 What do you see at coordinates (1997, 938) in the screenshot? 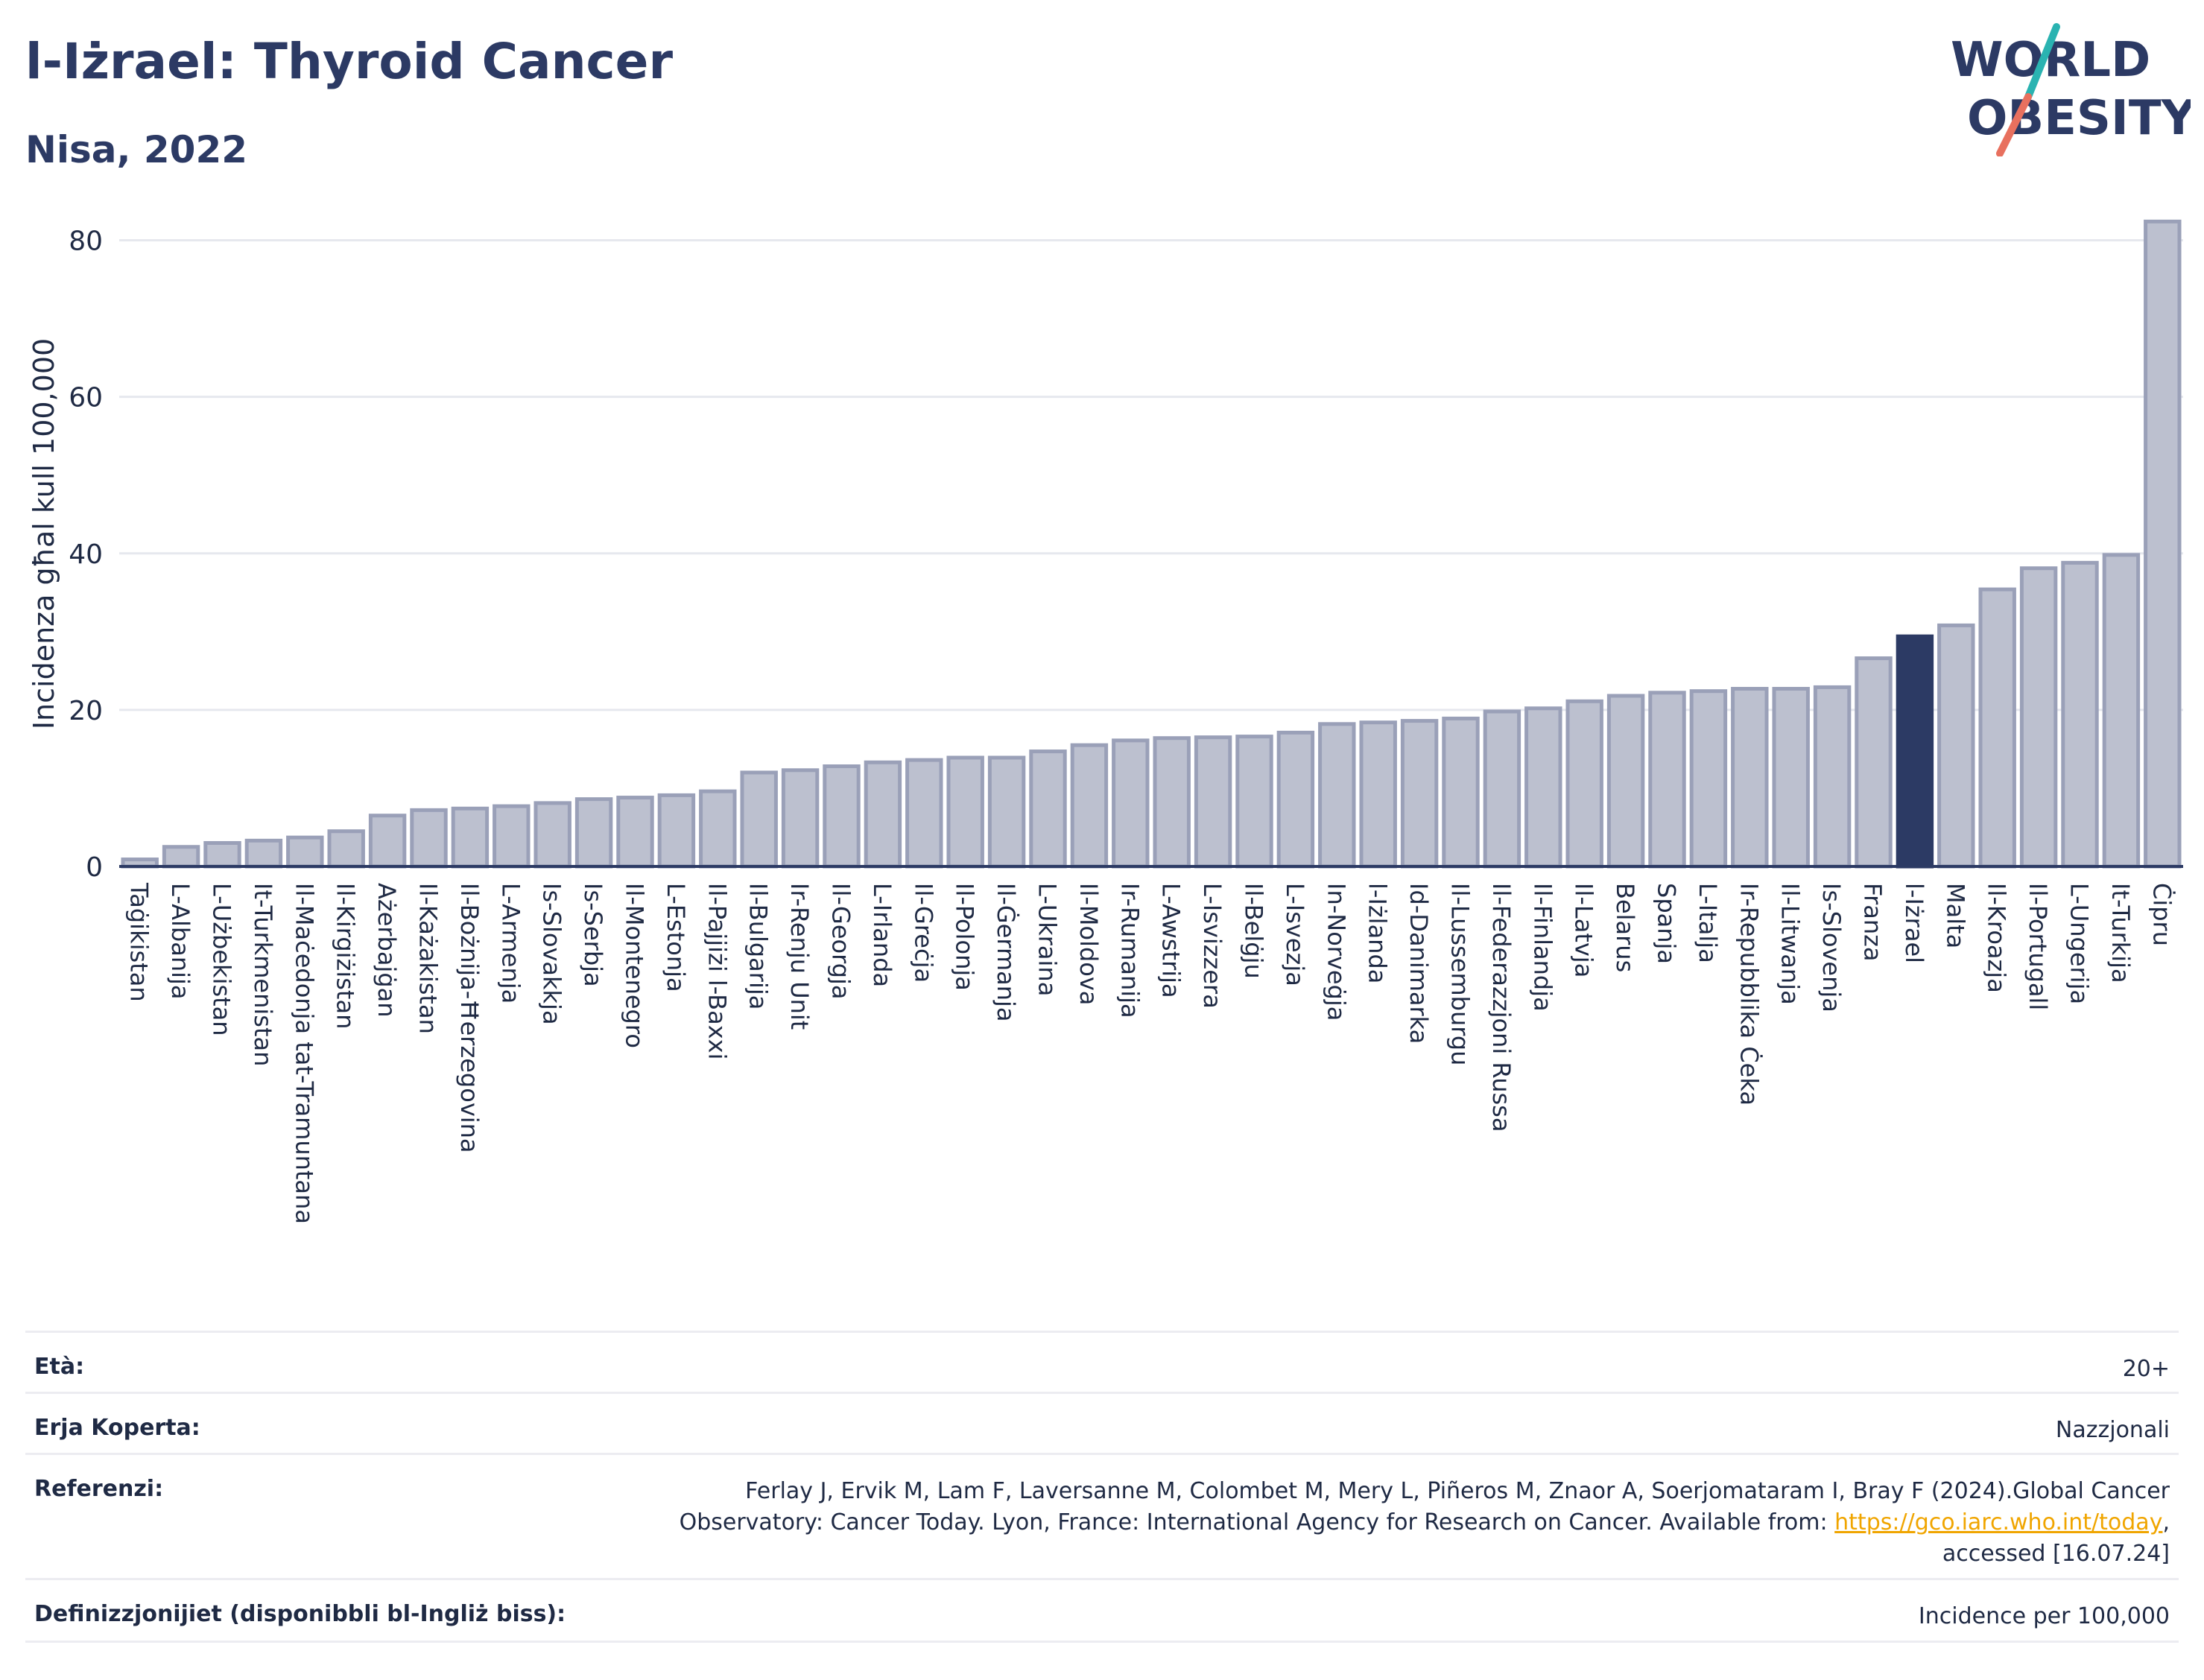
I see `x-tick-label: Il-Kroazja` at bounding box center [1997, 938].